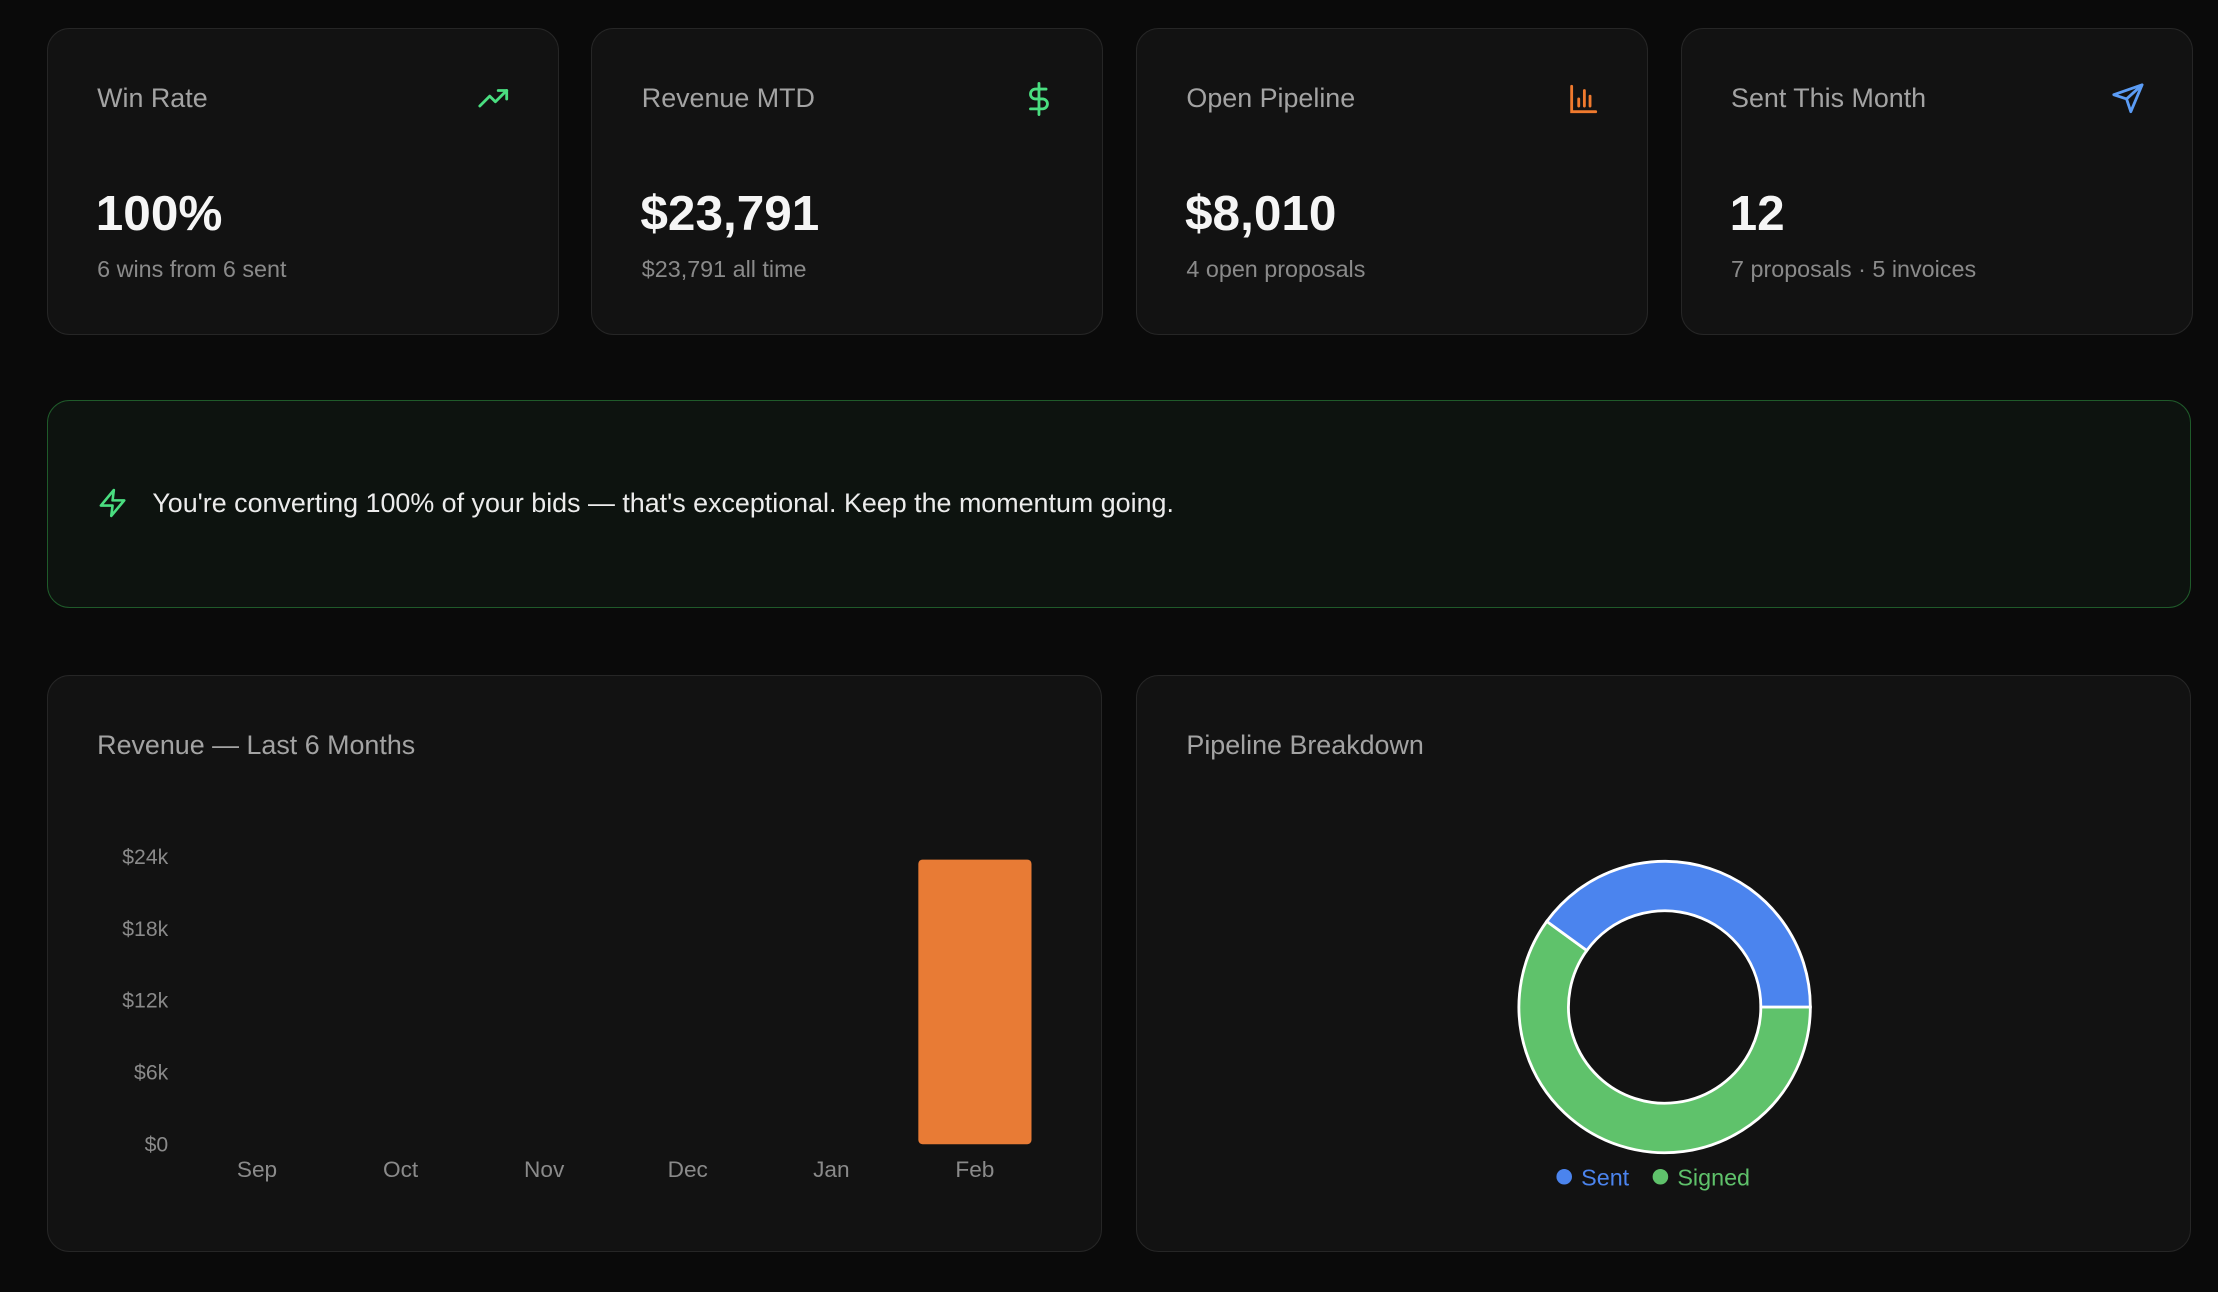 This screenshot has height=1292, width=2218. Describe the element at coordinates (974, 1169) in the screenshot. I see `x-tick-label: Feb` at that location.